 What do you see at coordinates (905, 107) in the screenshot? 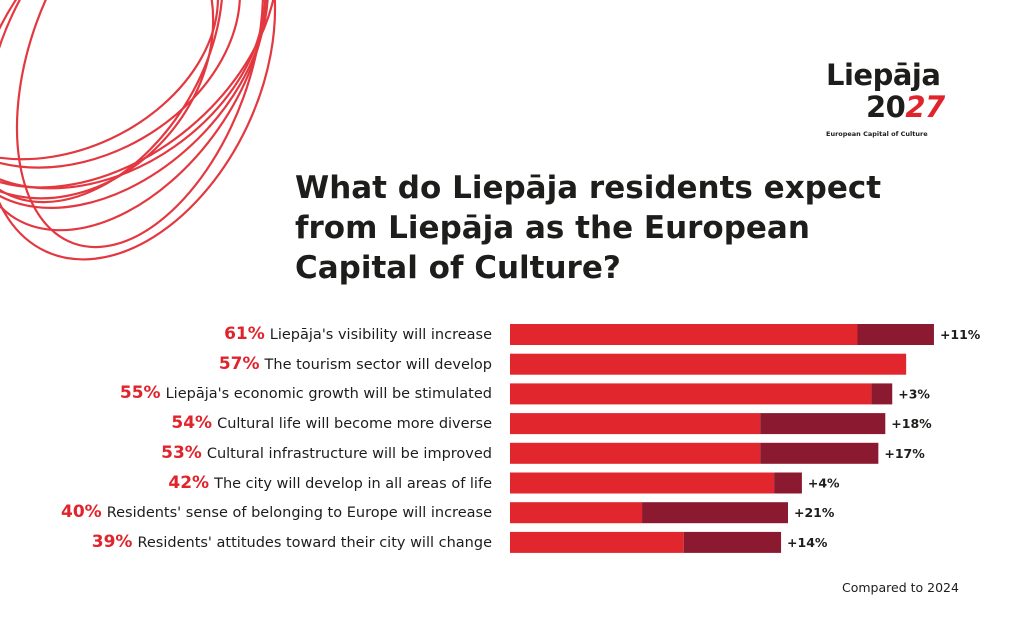
I see `logo-year: 2027` at bounding box center [905, 107].